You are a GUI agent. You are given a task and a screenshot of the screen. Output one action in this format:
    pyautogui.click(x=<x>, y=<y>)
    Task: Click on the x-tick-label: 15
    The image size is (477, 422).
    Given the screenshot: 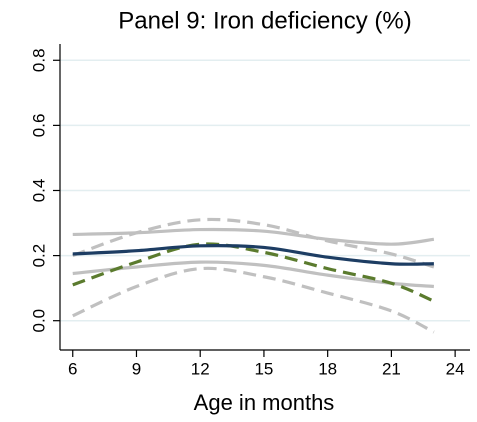 What is the action you would take?
    pyautogui.click(x=263, y=368)
    